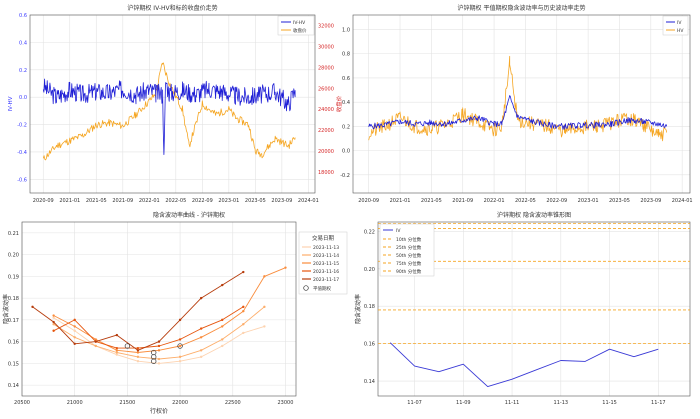 The height and width of the screenshot is (419, 700). I want to click on y-tick-label: 0.17, so click(13, 321).